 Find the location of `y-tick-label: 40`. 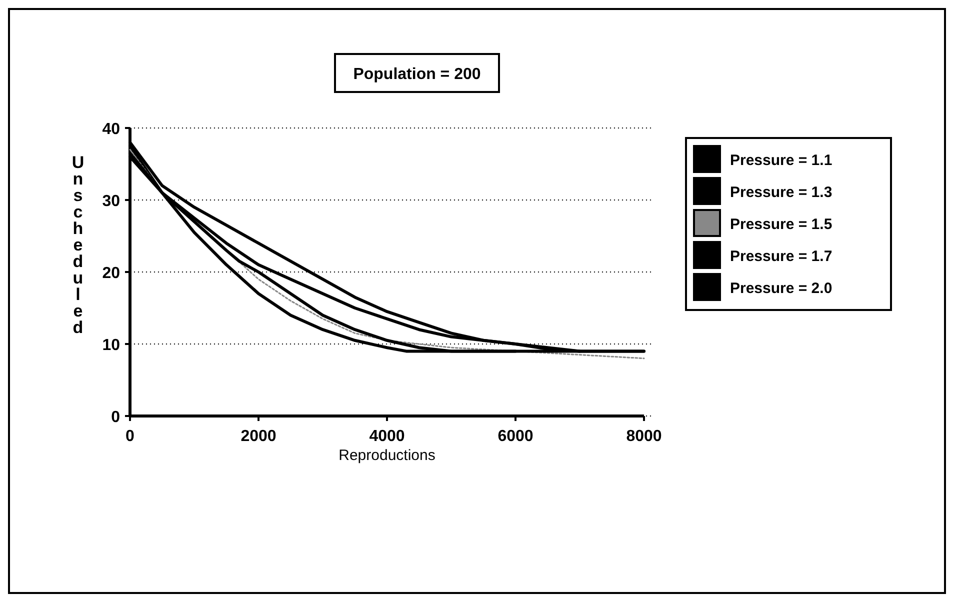

y-tick-label: 40 is located at coordinates (111, 129).